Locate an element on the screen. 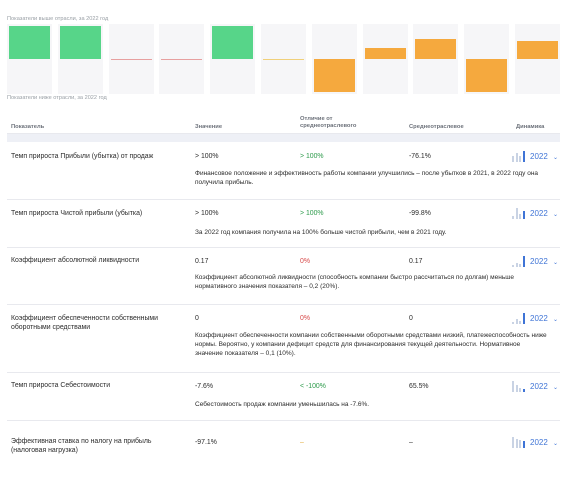 The height and width of the screenshot is (482, 586). indicator-name: Темп прироста Прибыли (убытка) от продаж is located at coordinates (82, 156).